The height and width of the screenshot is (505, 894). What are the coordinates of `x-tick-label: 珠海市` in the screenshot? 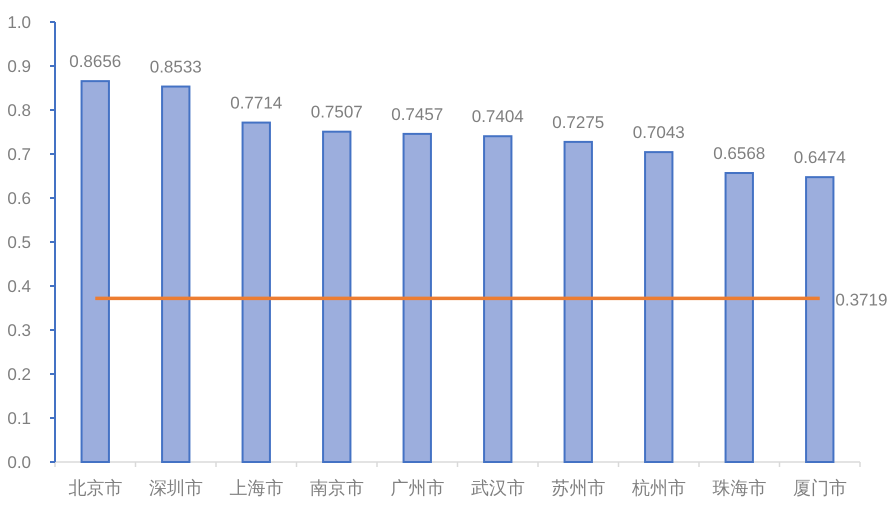 It's located at (739, 488).